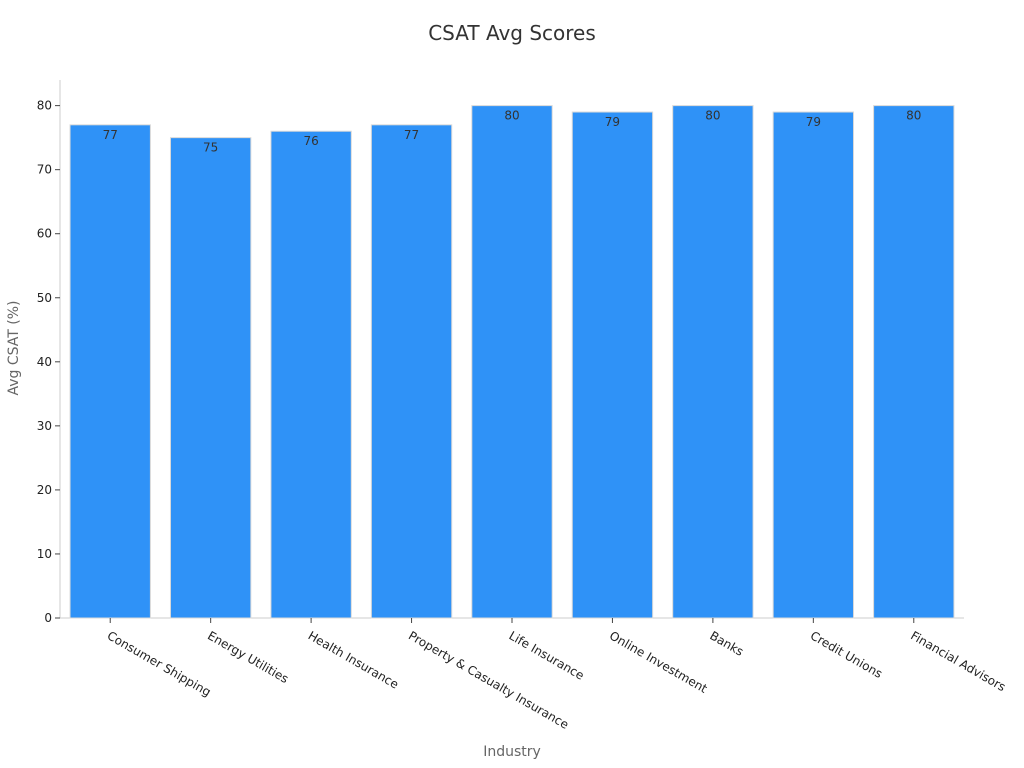 The height and width of the screenshot is (768, 1024). What do you see at coordinates (958, 661) in the screenshot?
I see `x-tick-label: Financial Advisors` at bounding box center [958, 661].